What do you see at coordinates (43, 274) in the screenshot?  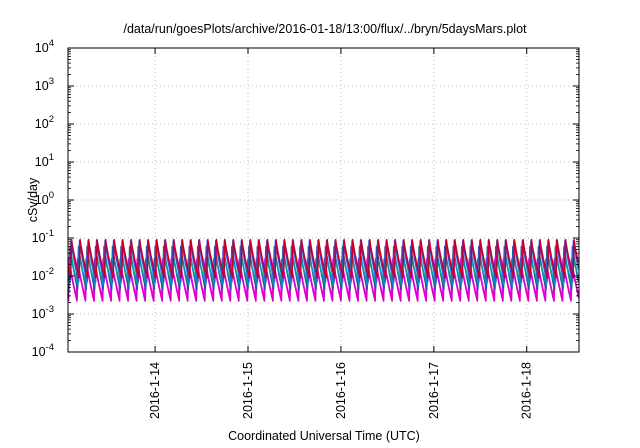 I see `y-tick-label: 10⁻²` at bounding box center [43, 274].